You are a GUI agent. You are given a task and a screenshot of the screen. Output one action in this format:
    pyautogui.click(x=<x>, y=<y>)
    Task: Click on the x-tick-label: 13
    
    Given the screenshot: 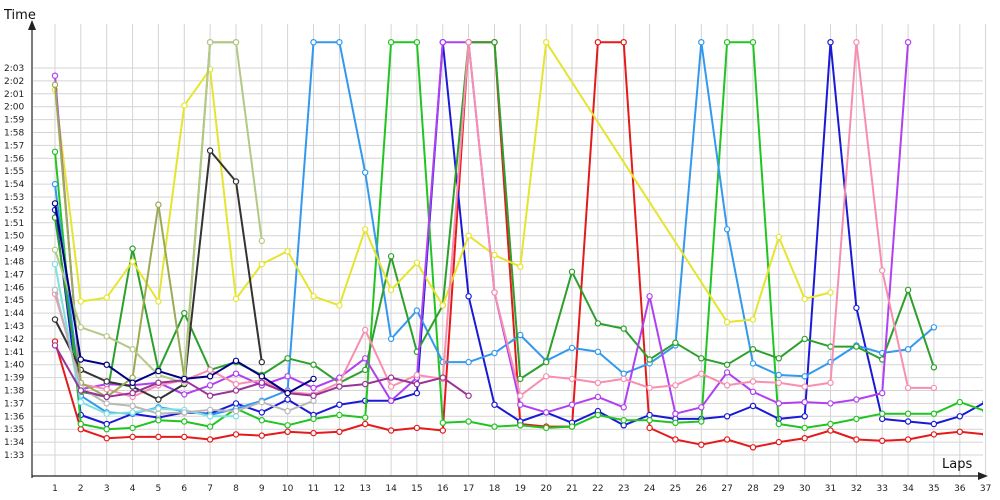 What is the action you would take?
    pyautogui.click(x=364, y=489)
    